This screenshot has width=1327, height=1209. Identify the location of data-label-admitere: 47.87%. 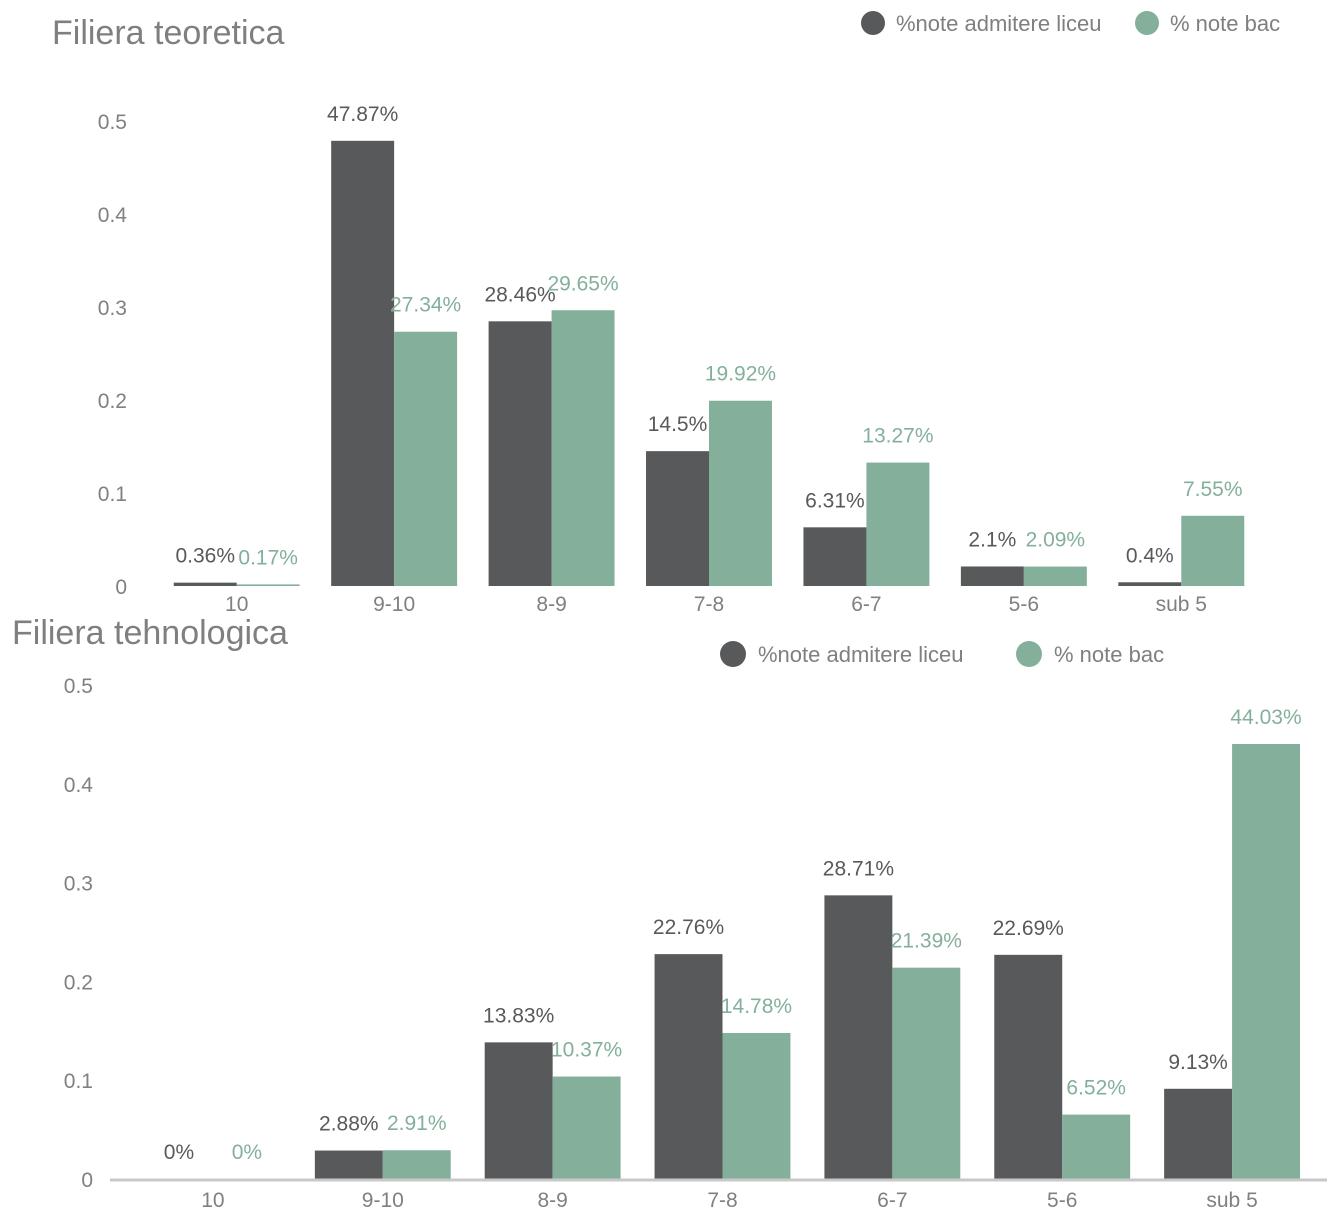
(362, 114).